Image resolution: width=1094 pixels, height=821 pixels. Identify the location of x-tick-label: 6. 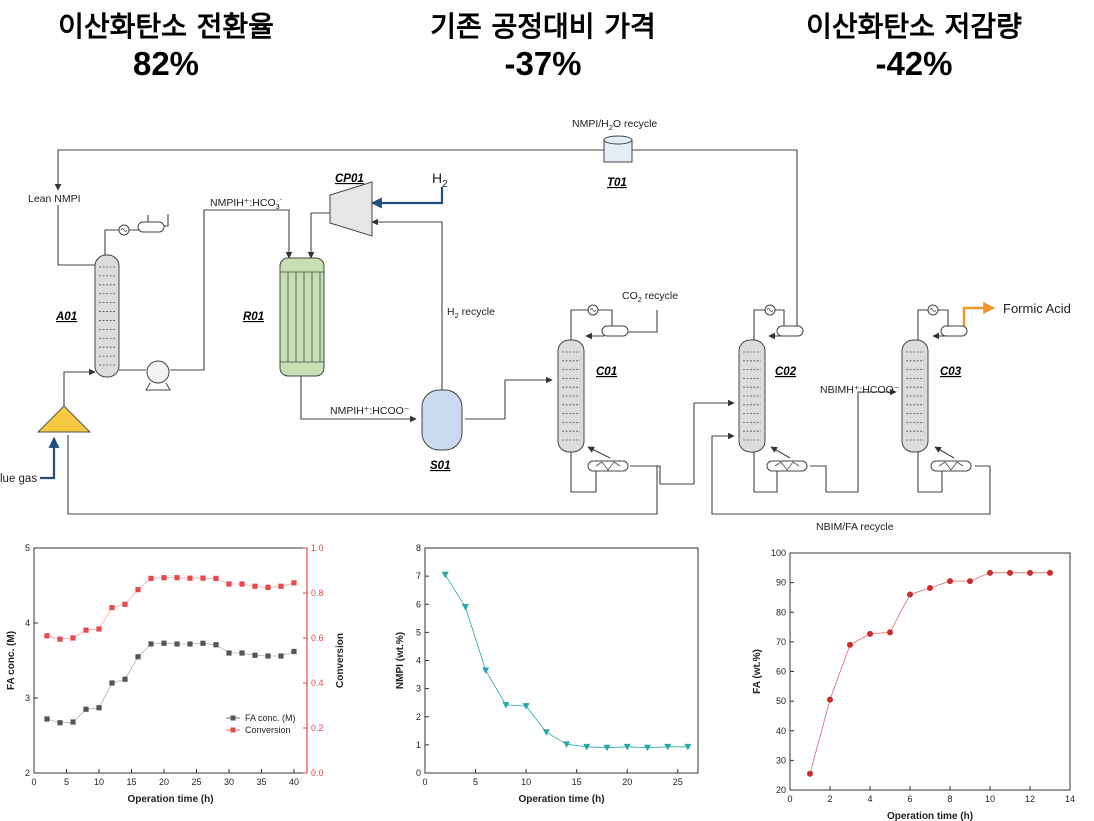
(909, 799).